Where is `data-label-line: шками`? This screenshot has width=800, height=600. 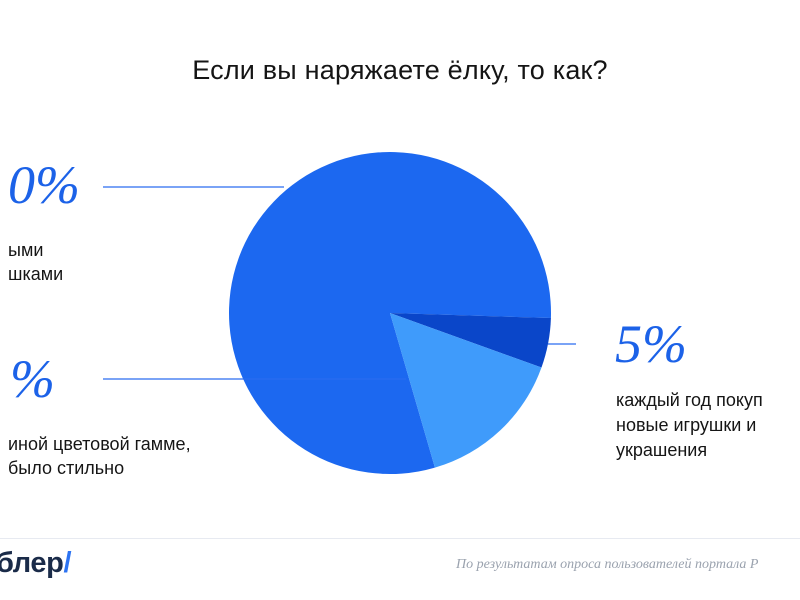 data-label-line: шками is located at coordinates (36, 274).